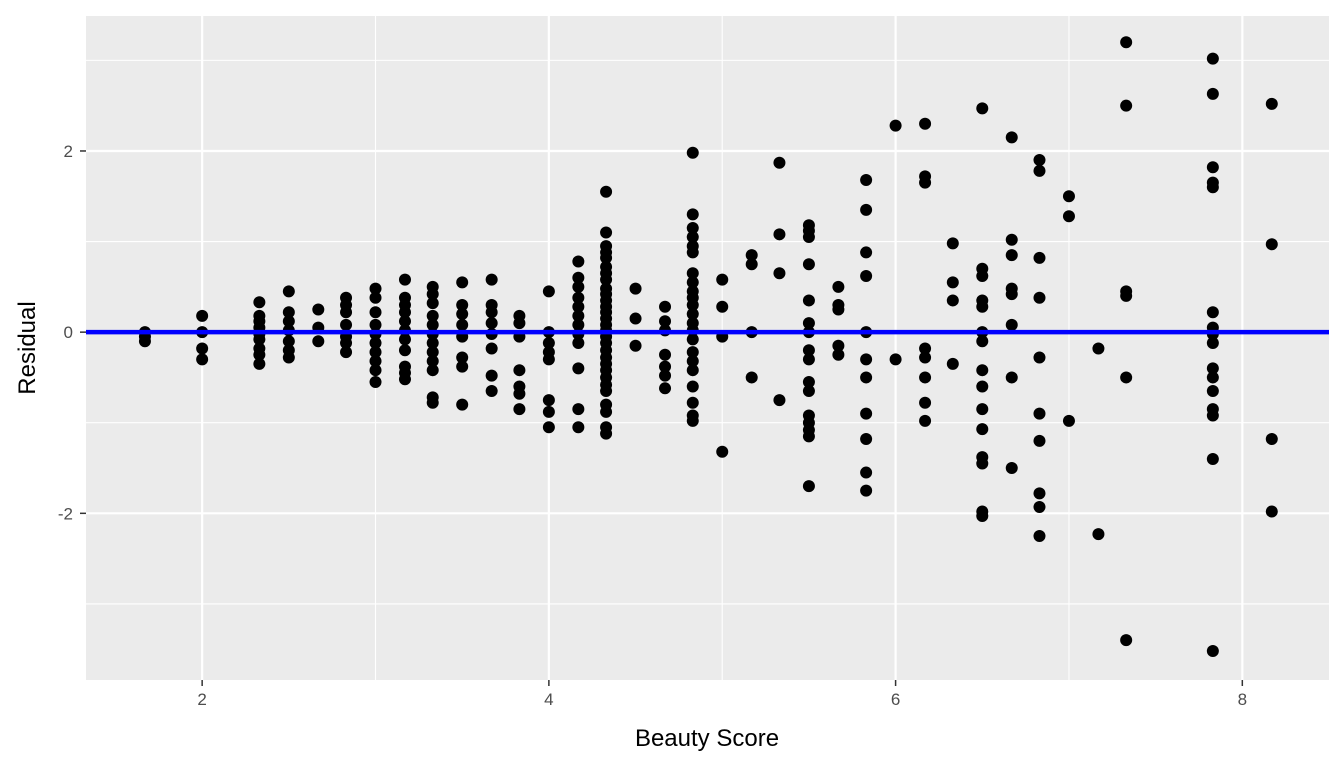 The width and height of the screenshot is (1344, 768). Describe the element at coordinates (707, 738) in the screenshot. I see `x-axis-title: Beauty Score` at that location.